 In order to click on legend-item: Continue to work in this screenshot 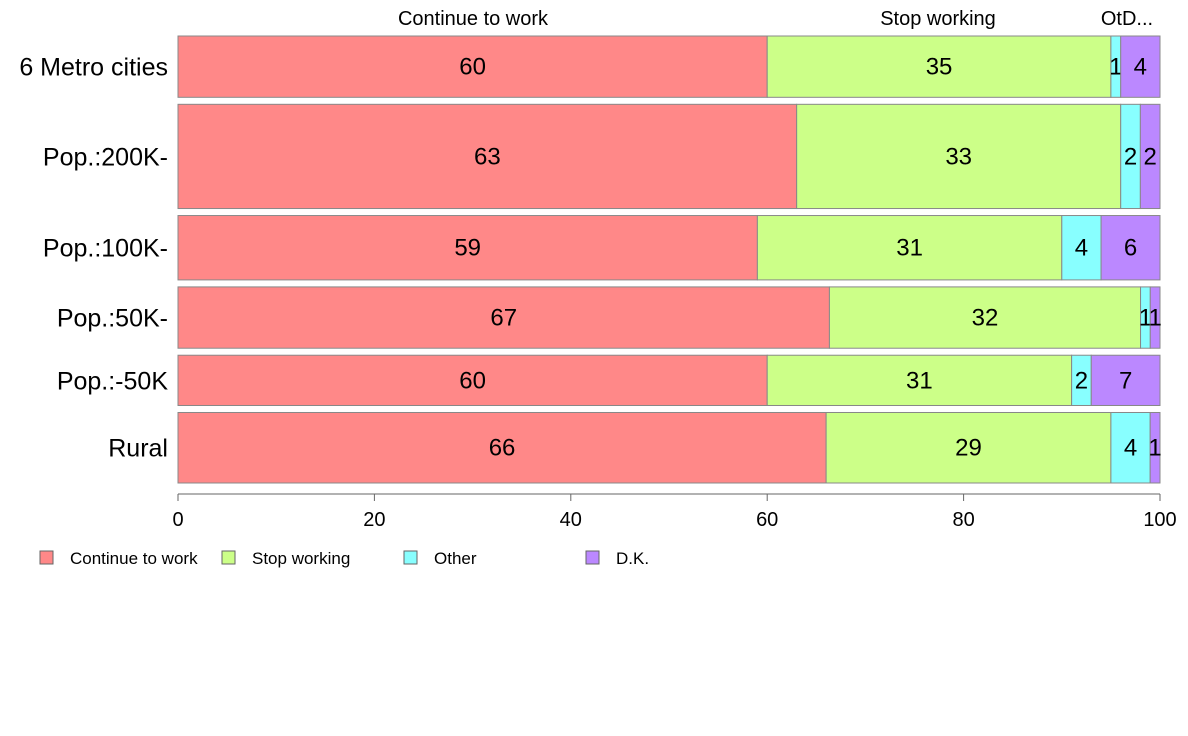, I will do `click(118, 558)`.